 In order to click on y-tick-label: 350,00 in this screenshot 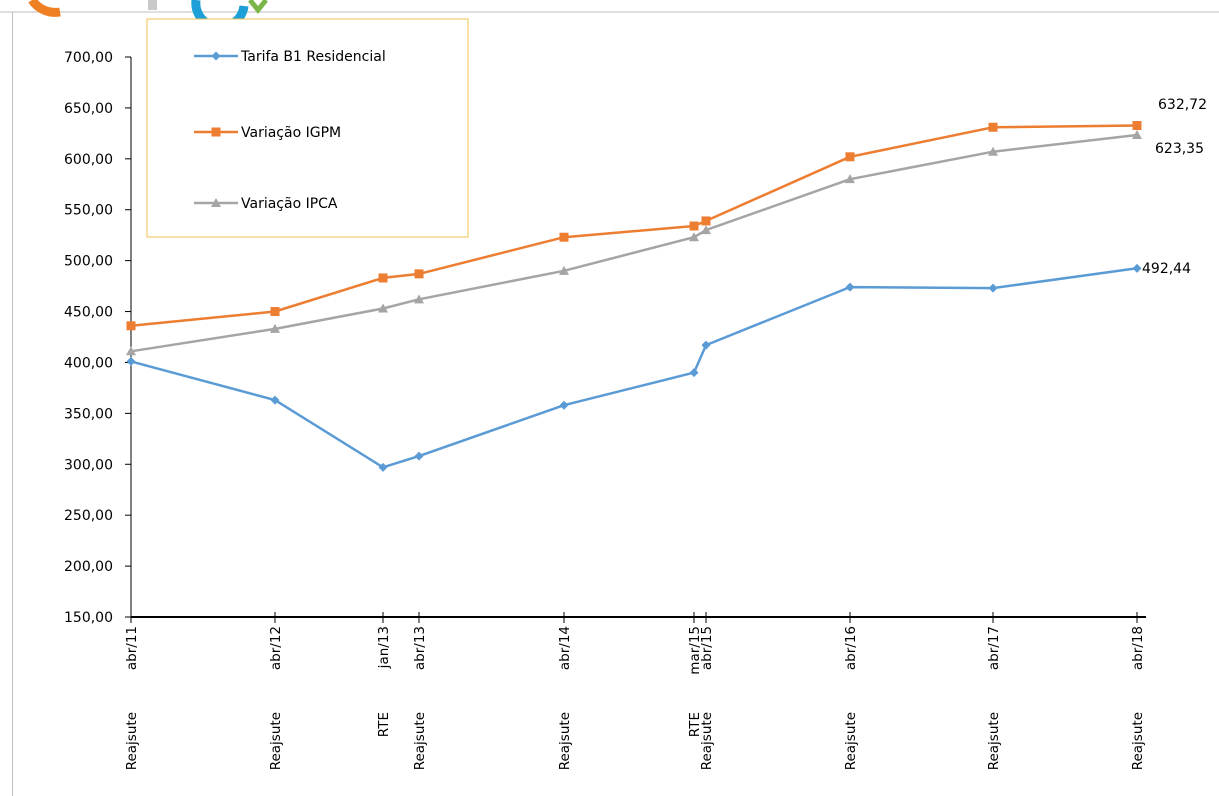, I will do `click(88, 414)`.